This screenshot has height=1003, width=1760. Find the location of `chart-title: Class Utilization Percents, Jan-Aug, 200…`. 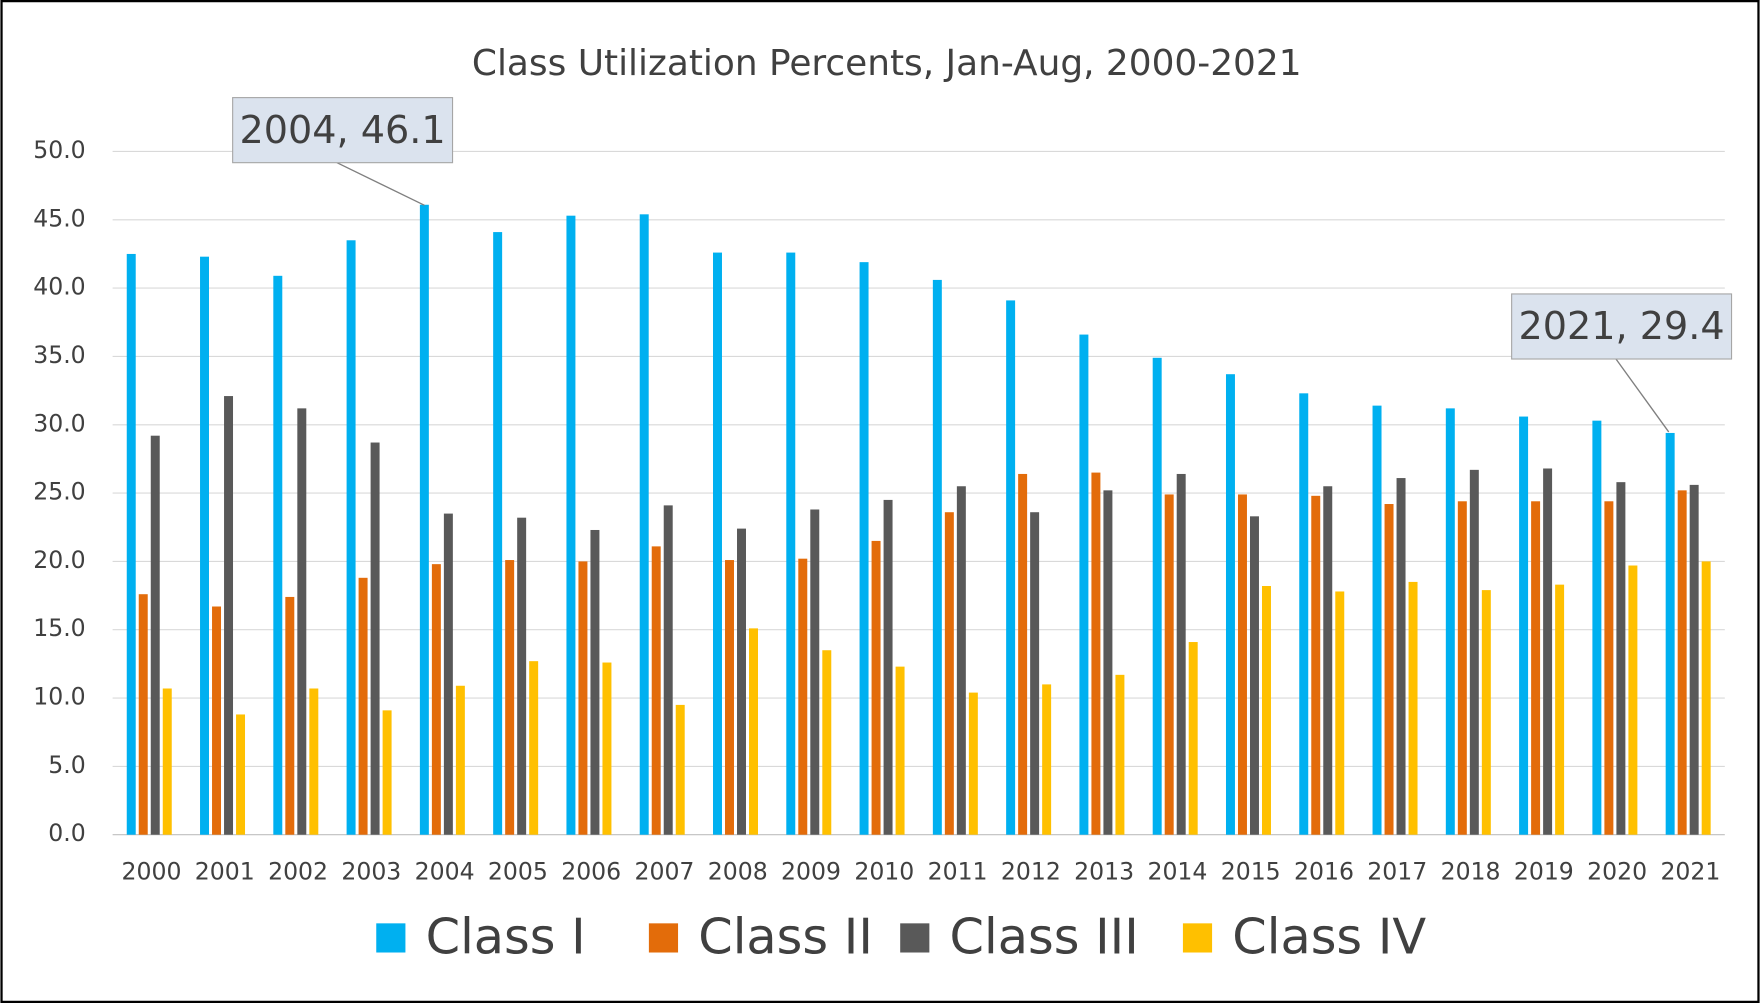

chart-title: Class Utilization Percents, Jan-Aug, 200… is located at coordinates (887, 63).